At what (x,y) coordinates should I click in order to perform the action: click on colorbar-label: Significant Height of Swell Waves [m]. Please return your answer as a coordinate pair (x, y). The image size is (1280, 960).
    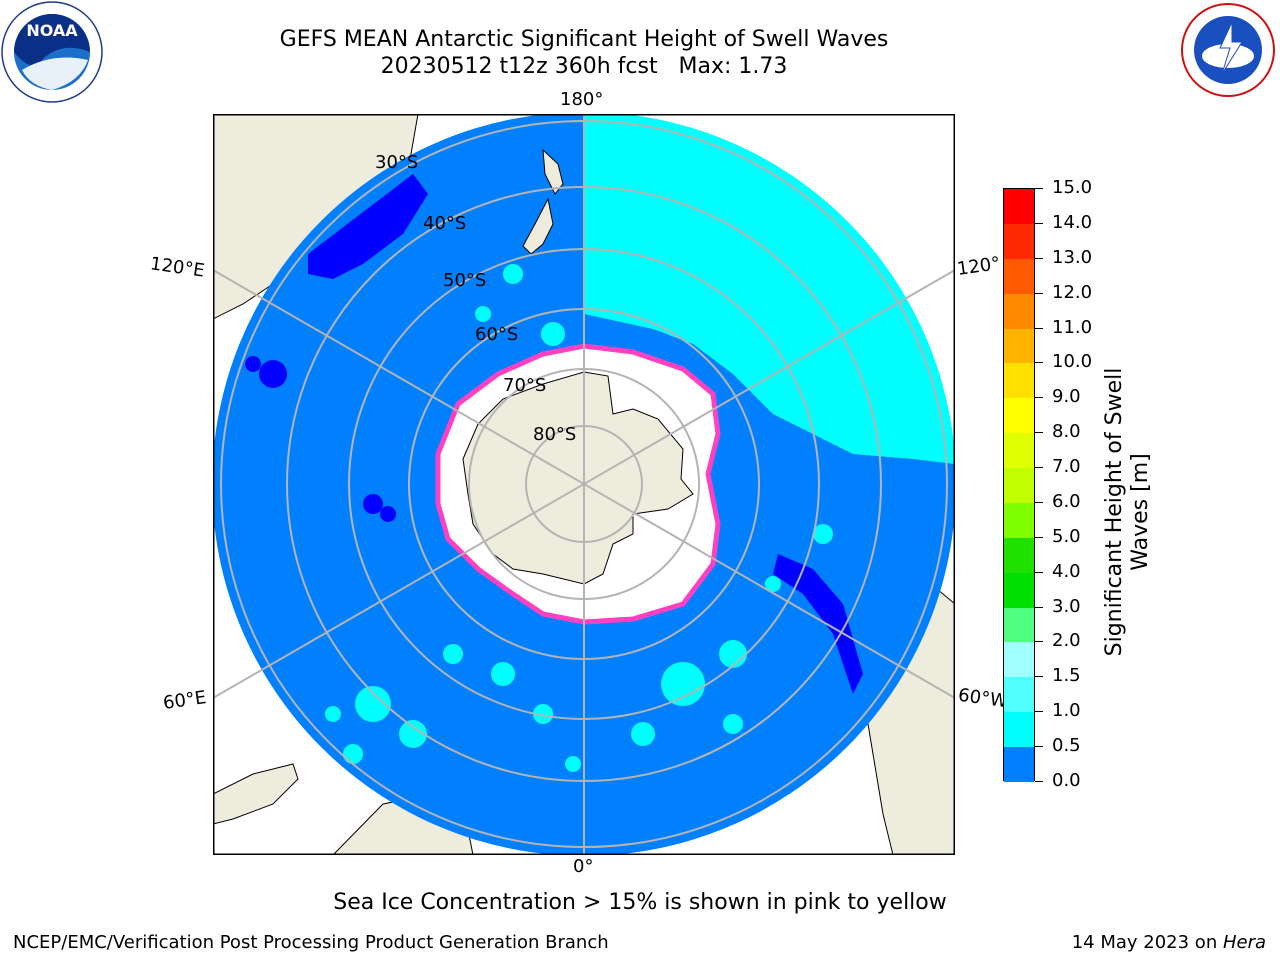
    Looking at the image, I should click on (1127, 512).